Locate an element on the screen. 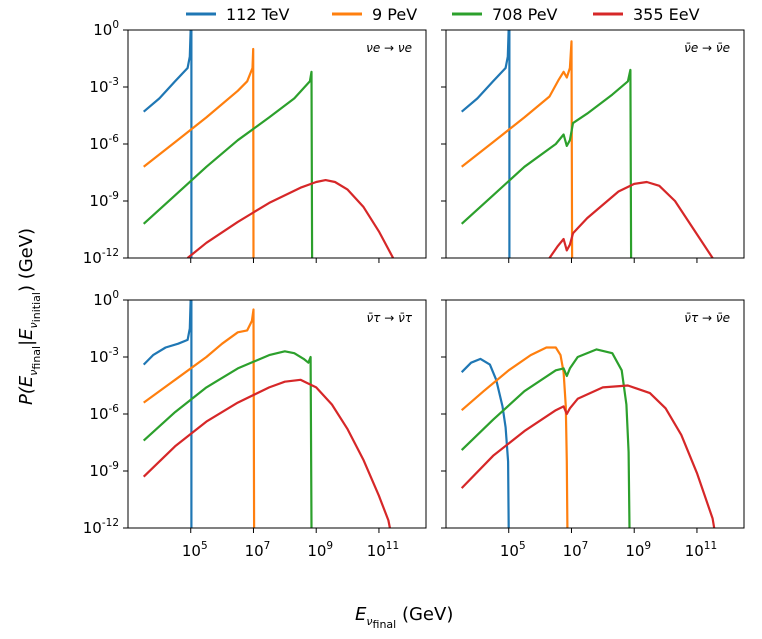 This screenshot has height=639, width=762. panel: ν̄e → ν̄e is located at coordinates (593, 146).